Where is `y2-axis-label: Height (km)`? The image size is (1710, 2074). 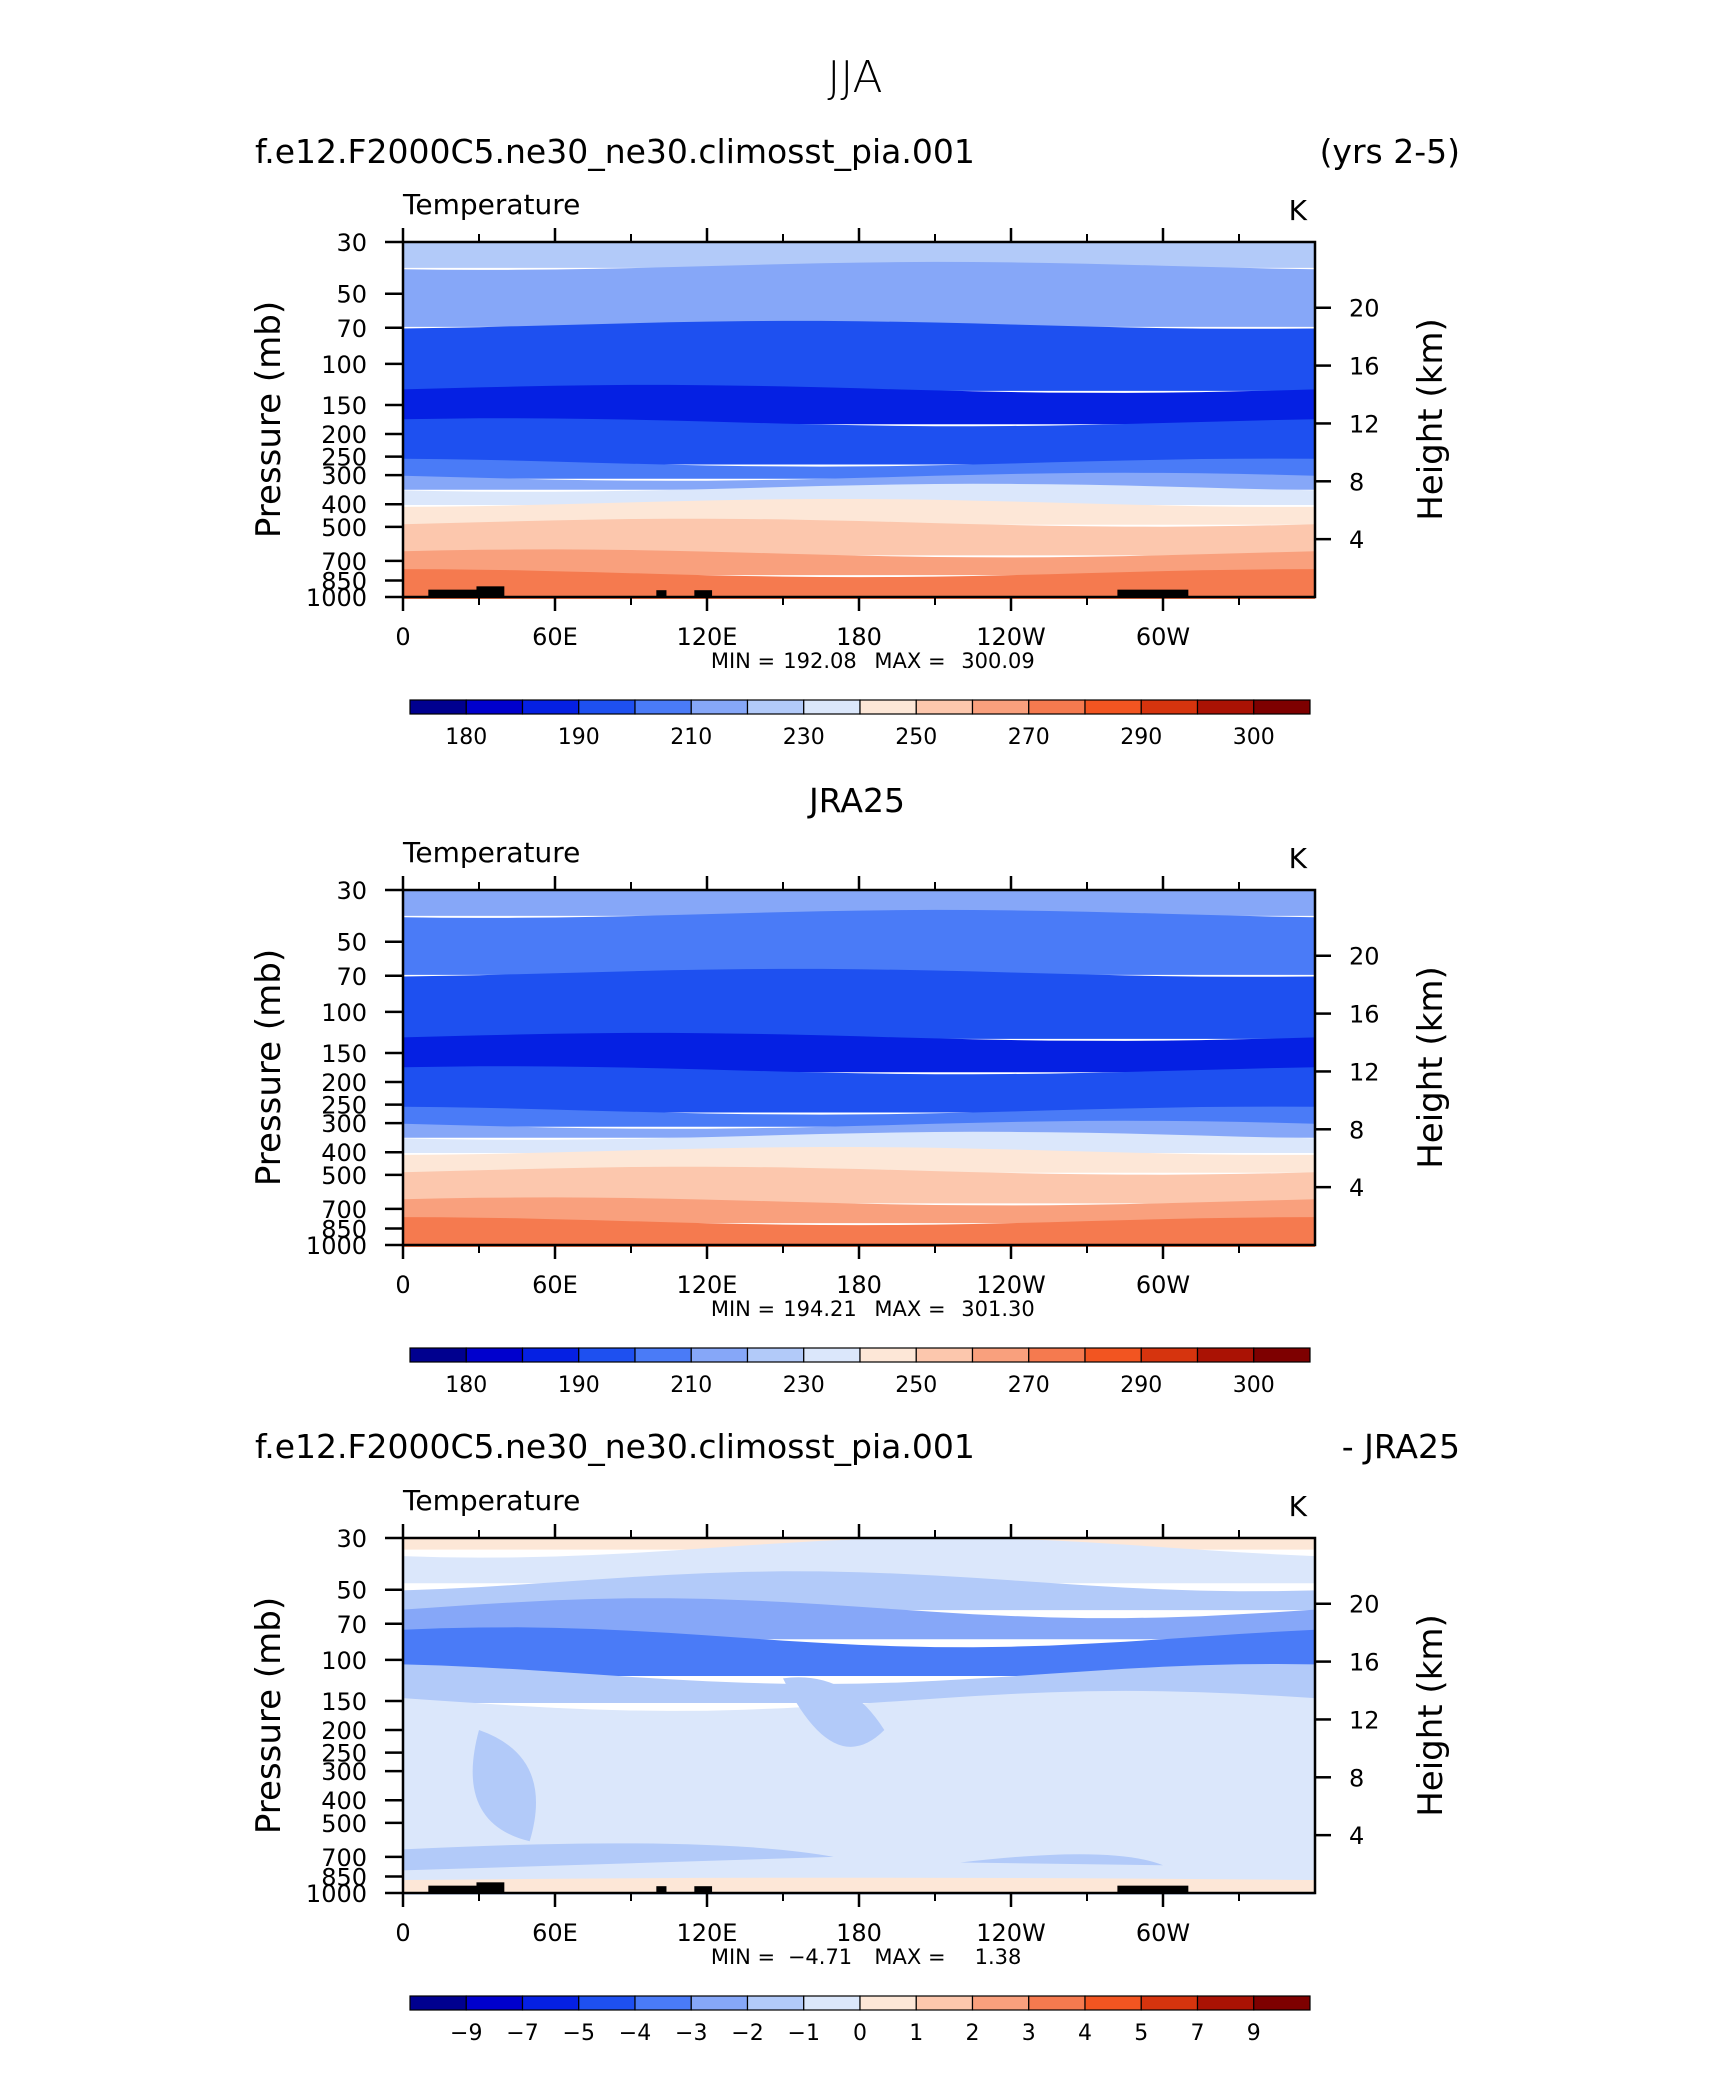 y2-axis-label: Height (km) is located at coordinates (1431, 1715).